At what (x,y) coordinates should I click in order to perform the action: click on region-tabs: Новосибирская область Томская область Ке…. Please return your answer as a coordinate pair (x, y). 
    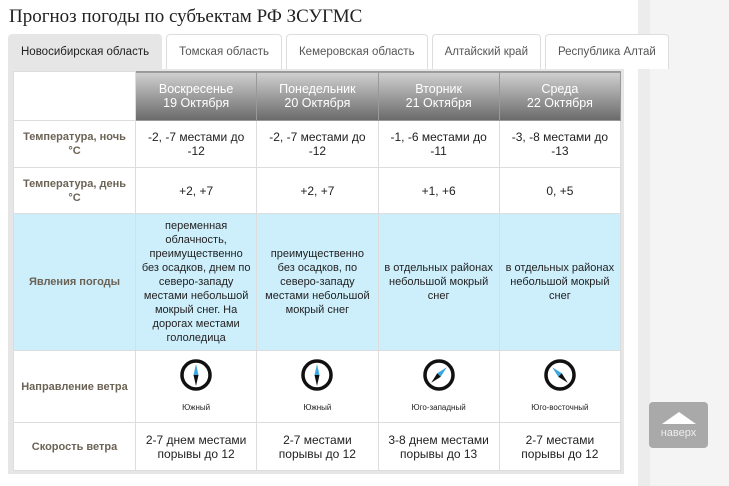
    Looking at the image, I should click on (338, 51).